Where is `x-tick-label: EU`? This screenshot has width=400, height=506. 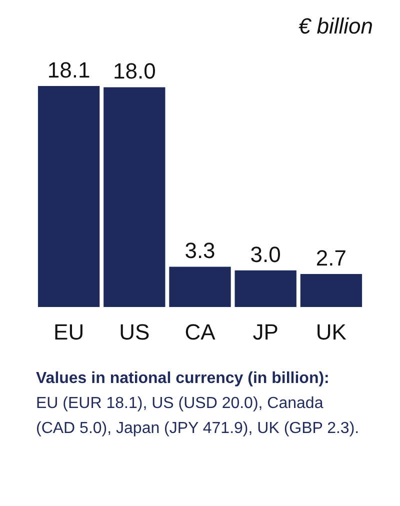 x-tick-label: EU is located at coordinates (69, 332).